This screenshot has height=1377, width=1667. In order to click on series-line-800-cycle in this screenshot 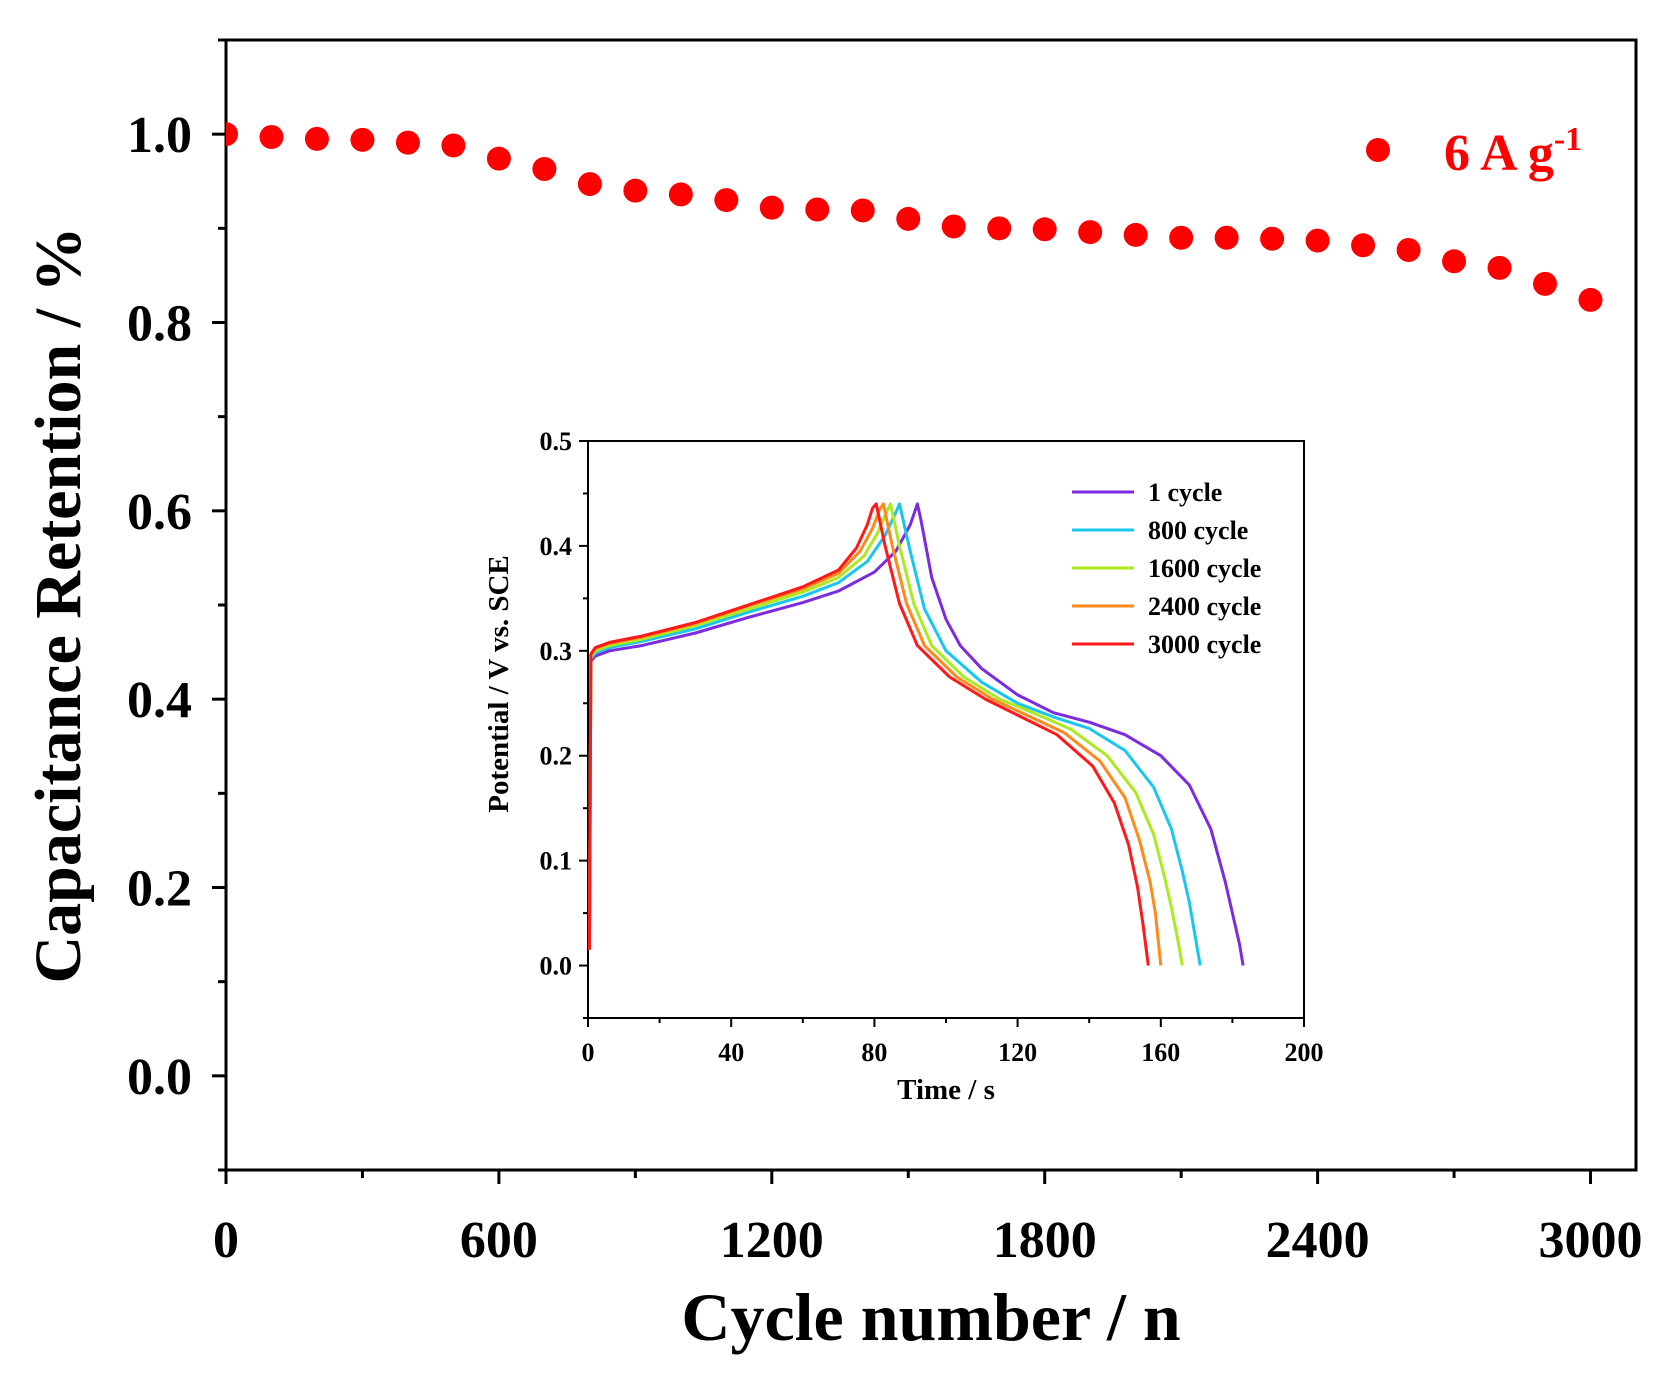, I will do `click(895, 734)`.